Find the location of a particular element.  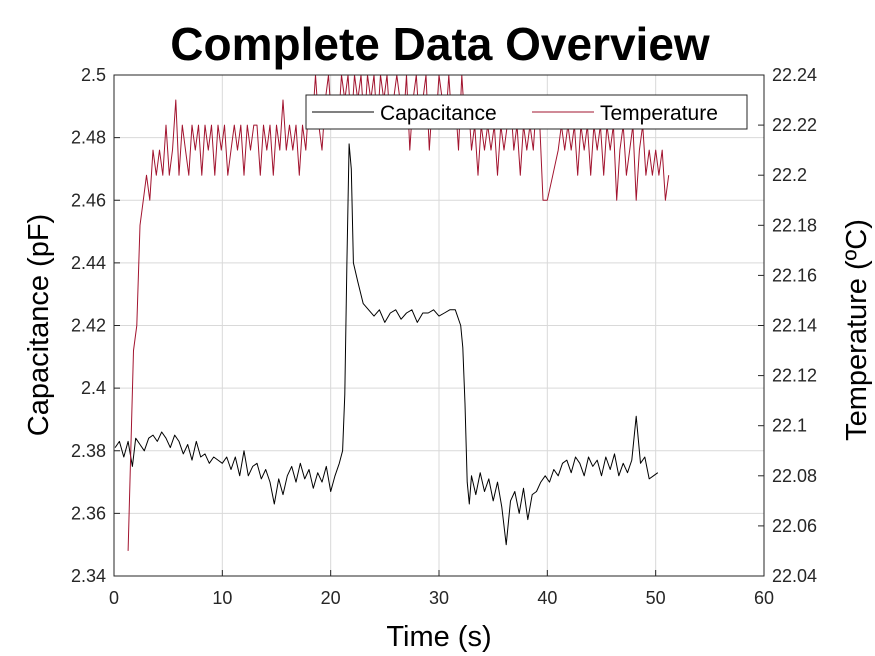

y-left-axis-label: Capacitance (pF) is located at coordinates (39, 325).